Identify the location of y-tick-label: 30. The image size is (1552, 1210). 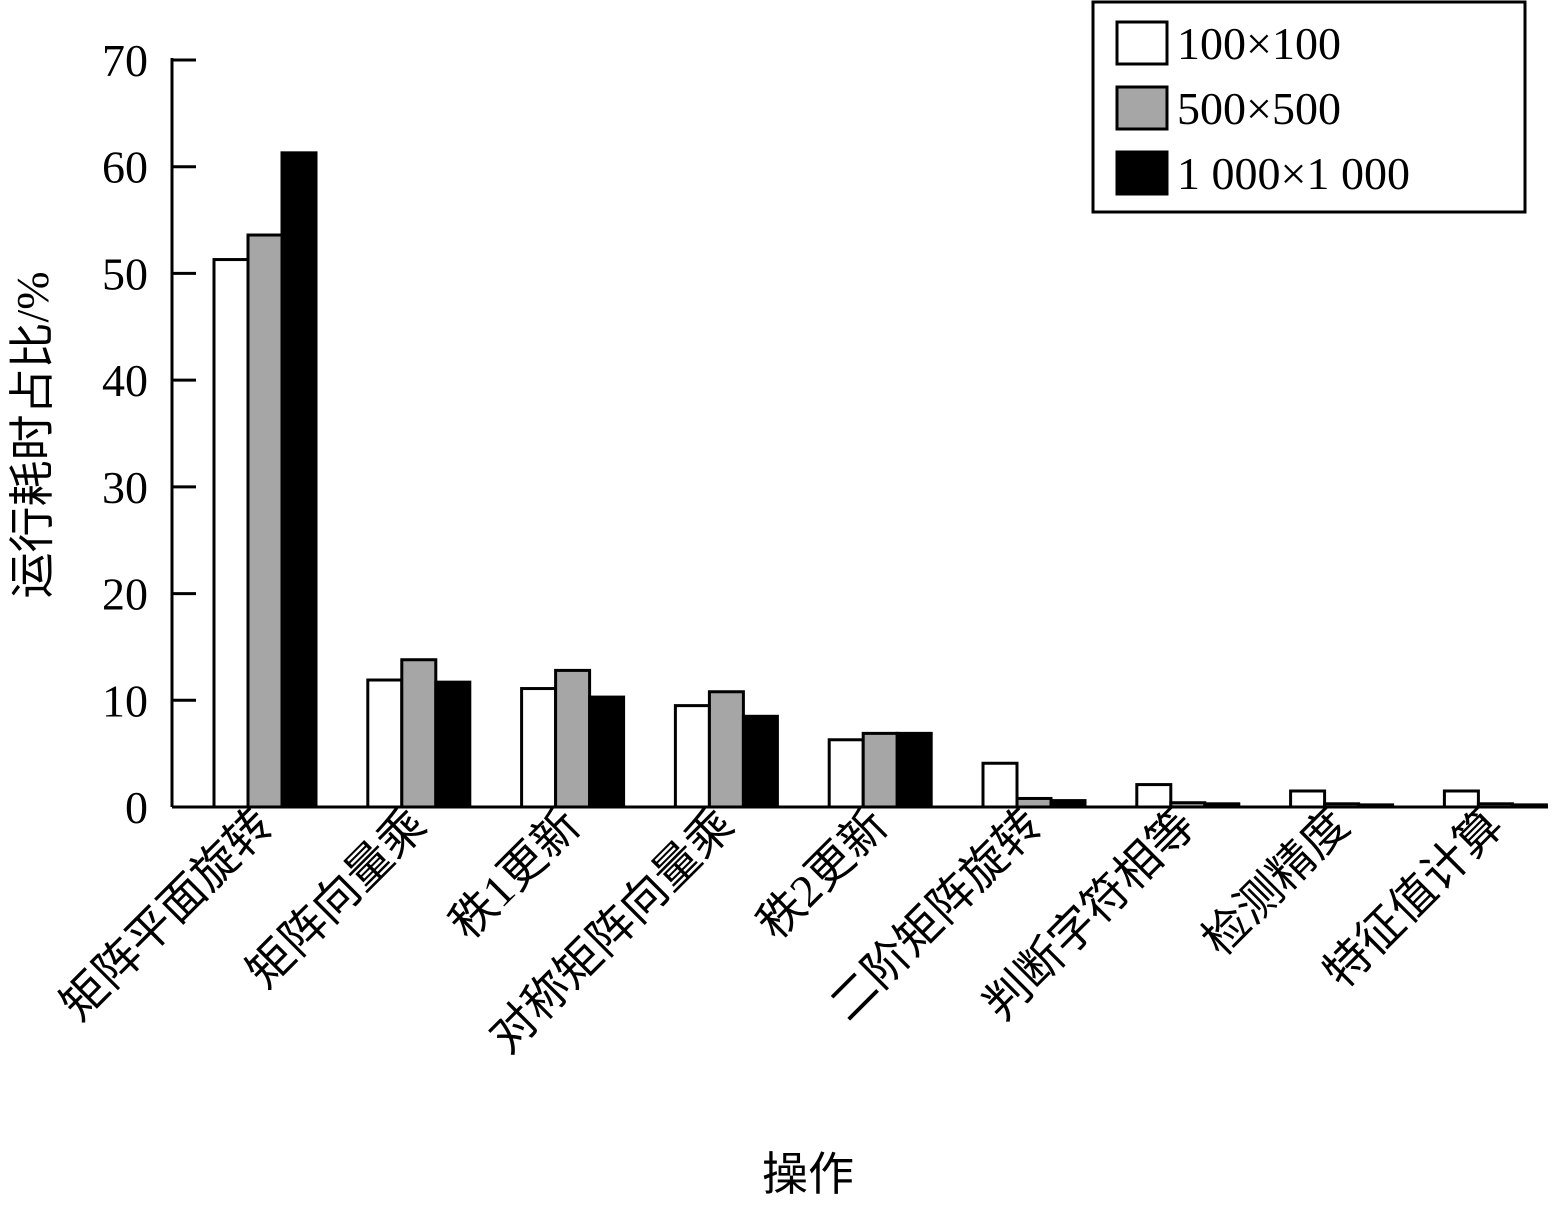
(125, 487).